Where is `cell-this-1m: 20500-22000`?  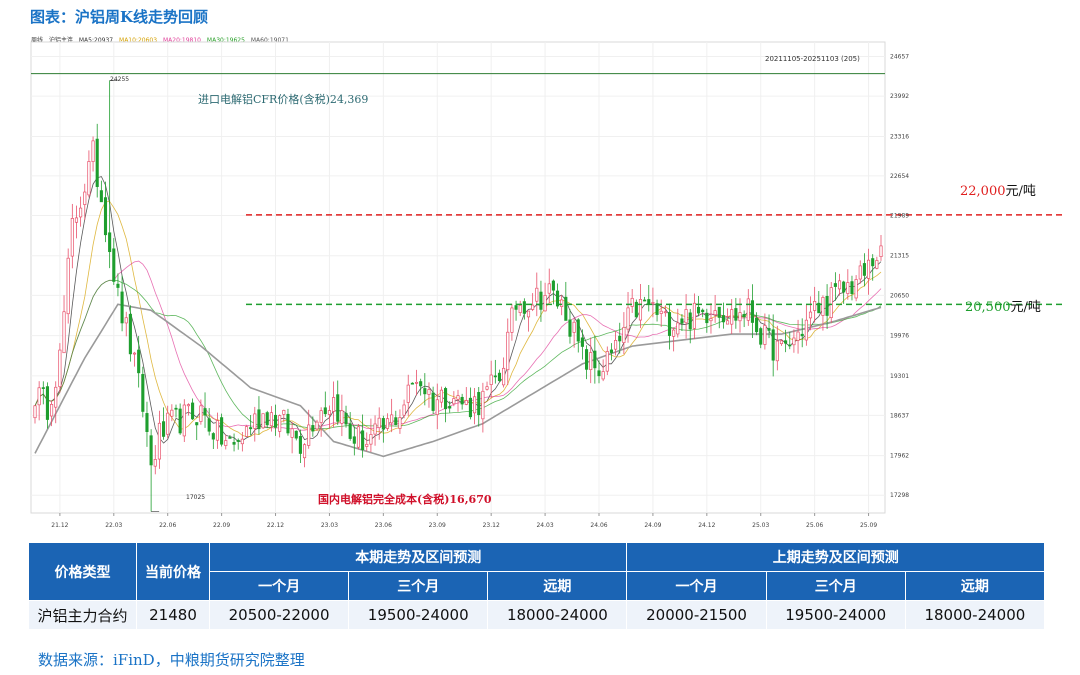 cell-this-1m: 20500-22000 is located at coordinates (279, 615).